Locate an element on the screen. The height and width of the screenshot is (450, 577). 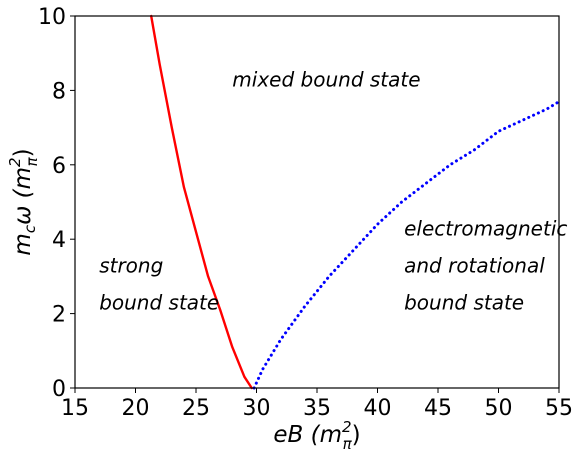
y-axis-label: mcω (m2π) is located at coordinates (23, 201).